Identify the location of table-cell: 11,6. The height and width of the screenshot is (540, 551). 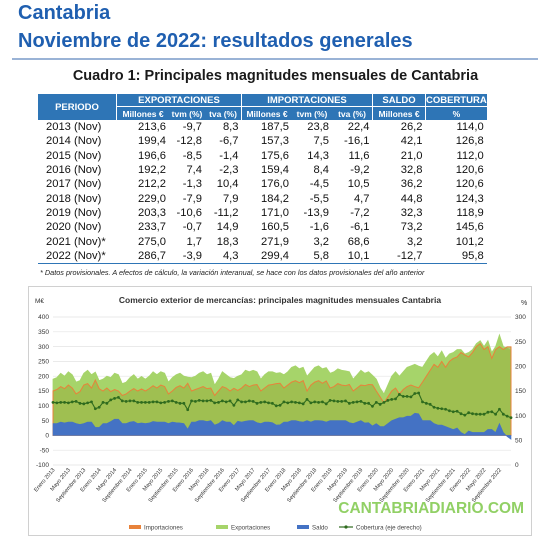
(359, 155).